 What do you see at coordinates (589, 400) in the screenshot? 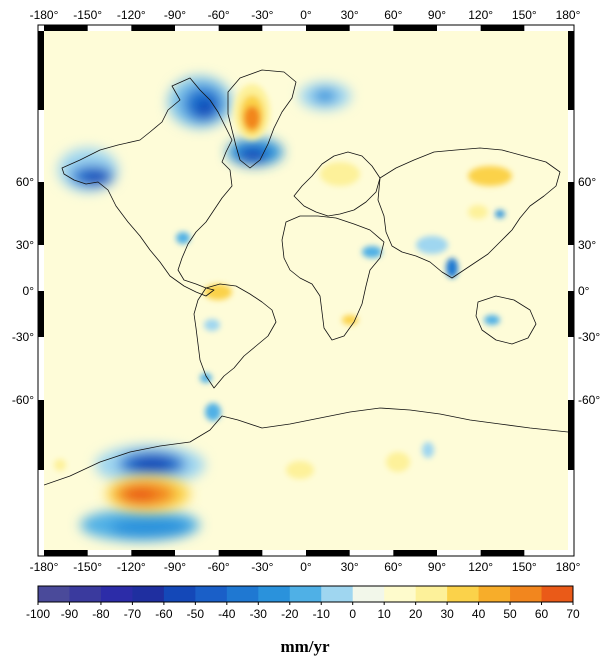
I see `right-lat-label: -60°` at bounding box center [589, 400].